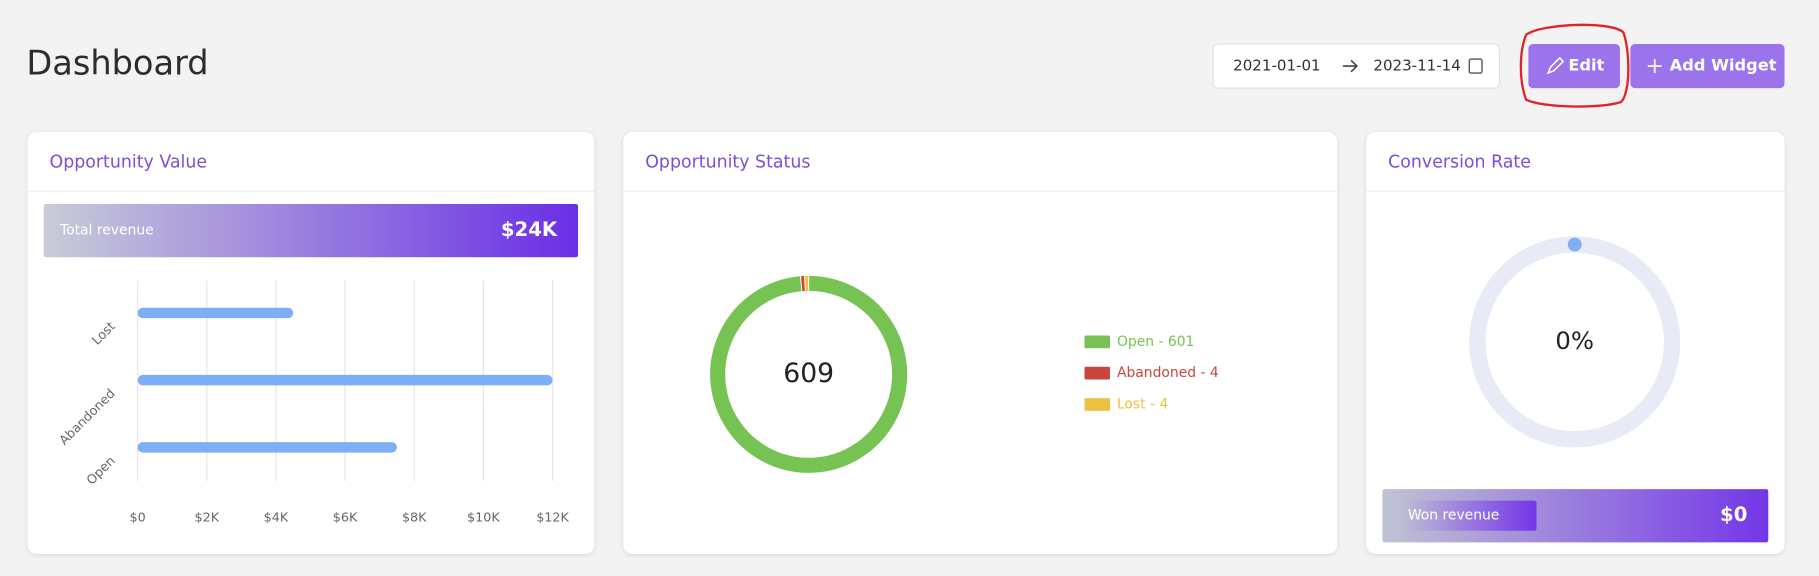  What do you see at coordinates (1475, 66) in the screenshot?
I see `calendar-icon` at bounding box center [1475, 66].